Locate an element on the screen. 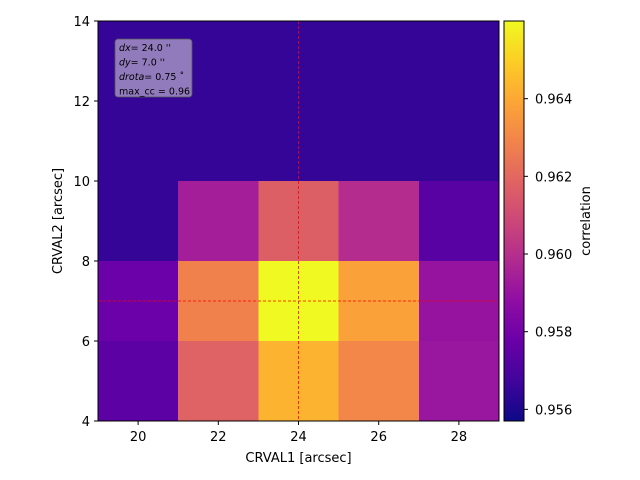 This screenshot has height=480, width=640. annotation-background is located at coordinates (153, 68).